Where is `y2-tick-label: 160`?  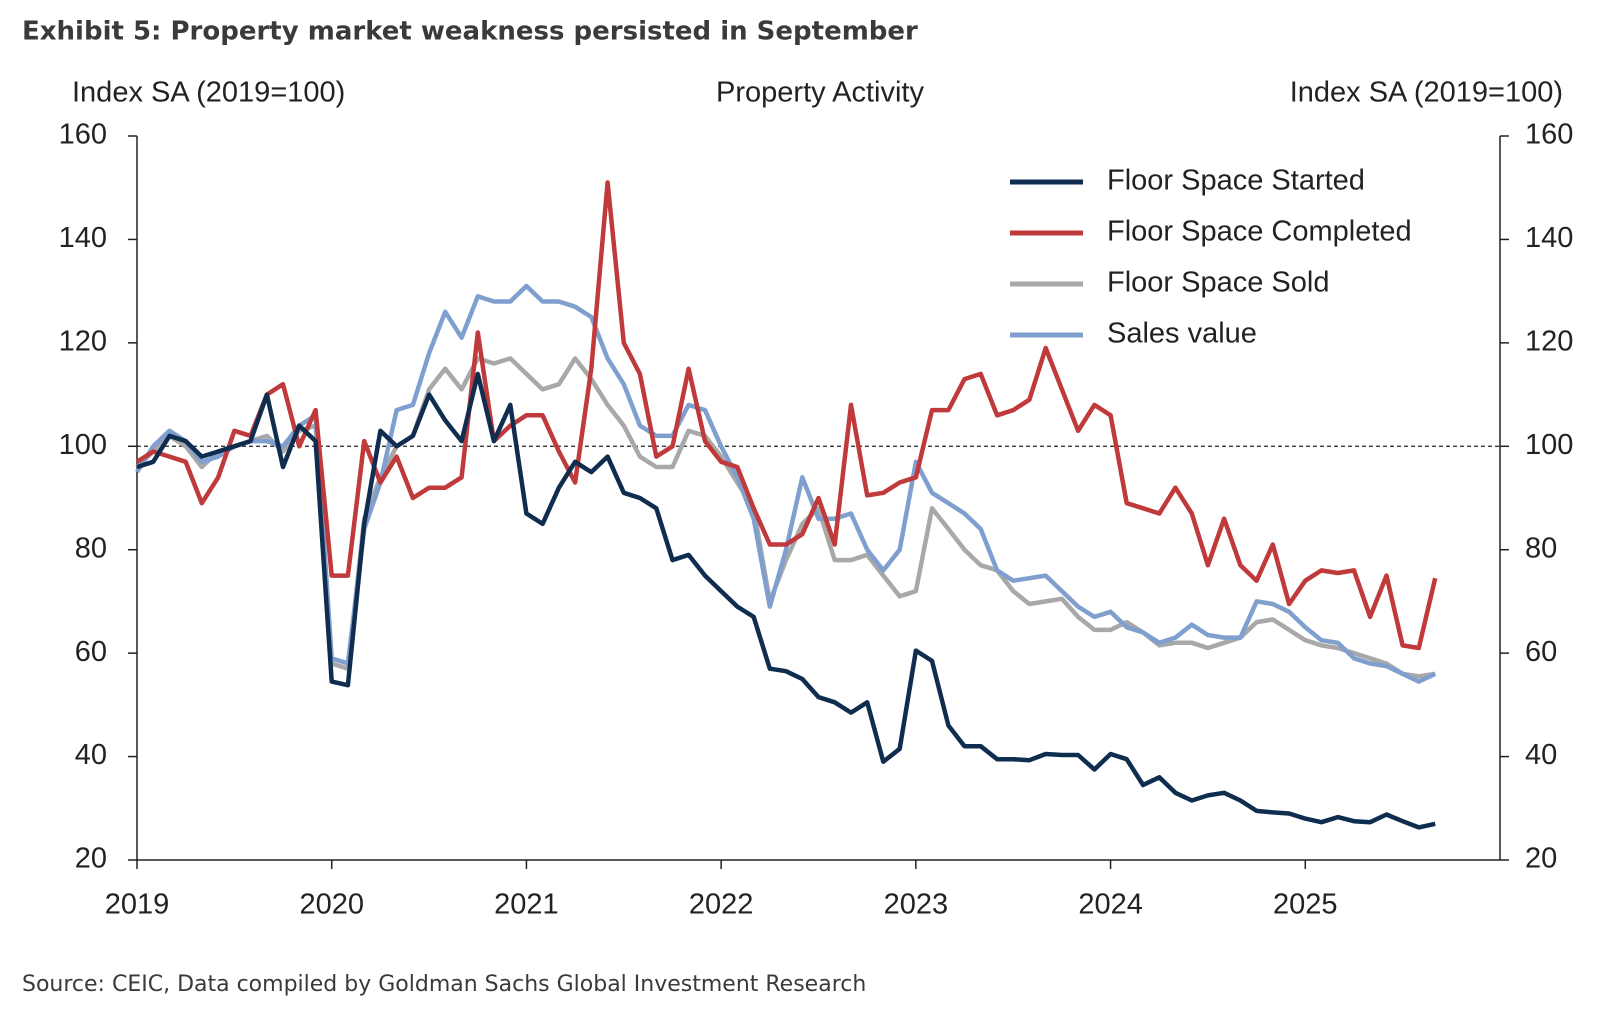
y2-tick-label: 160 is located at coordinates (1549, 135).